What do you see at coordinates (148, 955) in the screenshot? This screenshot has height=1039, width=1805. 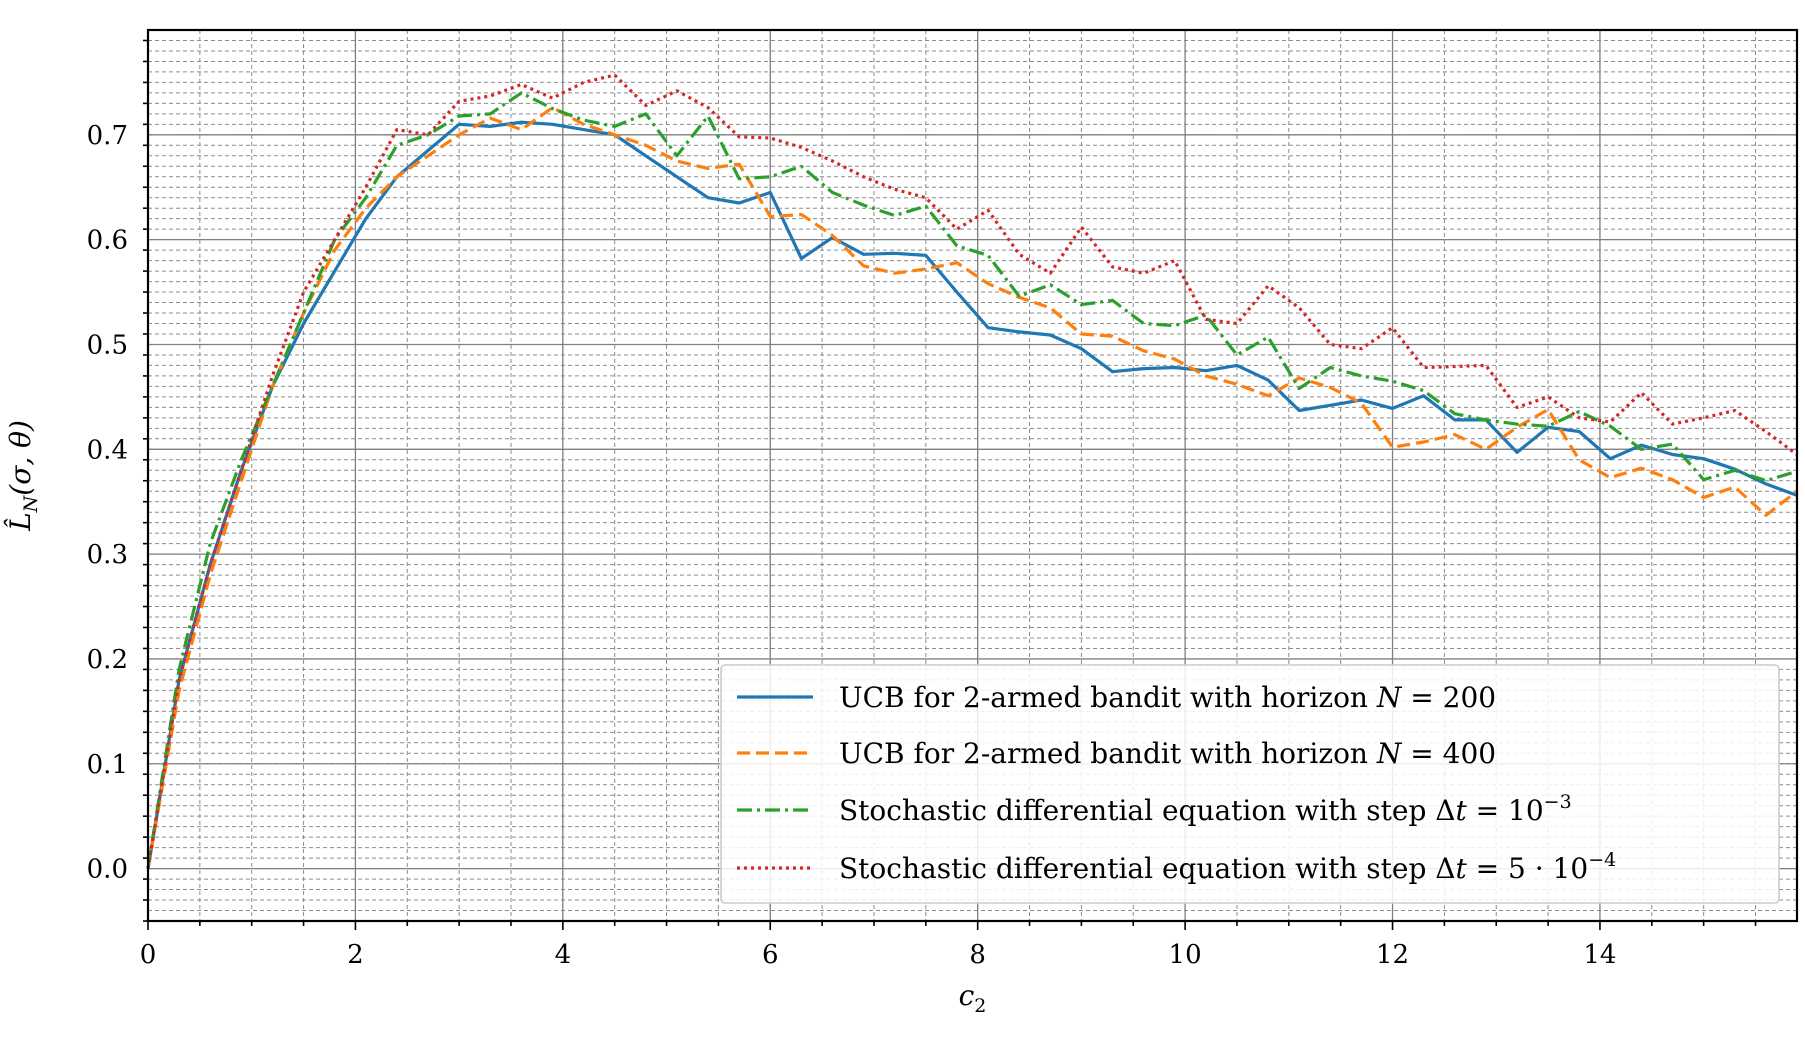 I see `x-tick-label: 0` at bounding box center [148, 955].